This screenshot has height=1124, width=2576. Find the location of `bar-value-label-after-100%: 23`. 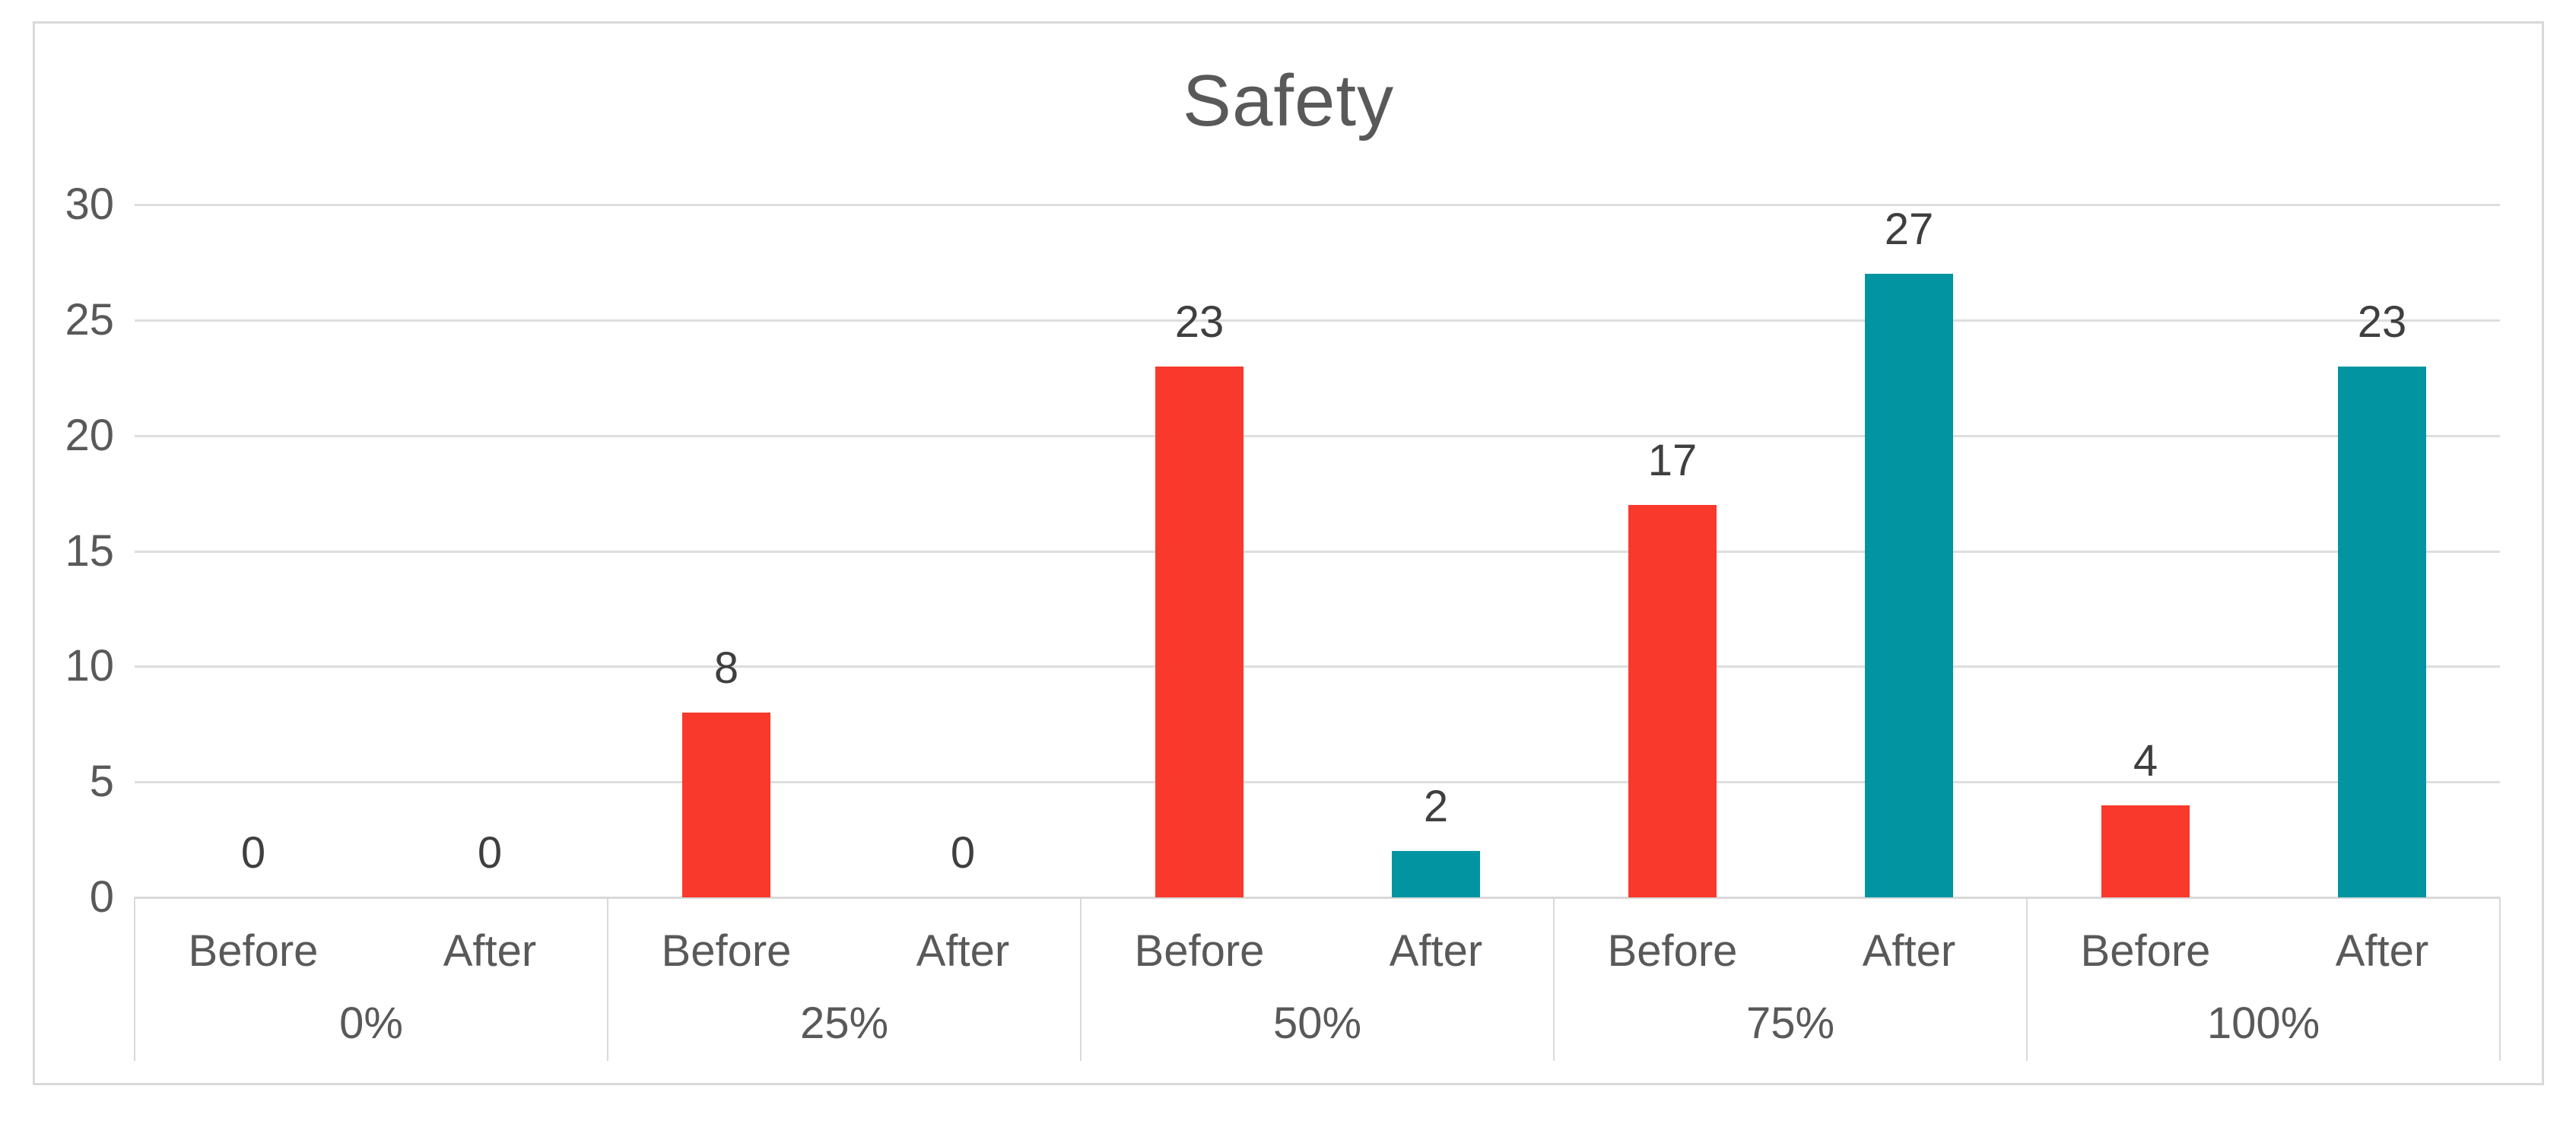

bar-value-label-after-100%: 23 is located at coordinates (2382, 322).